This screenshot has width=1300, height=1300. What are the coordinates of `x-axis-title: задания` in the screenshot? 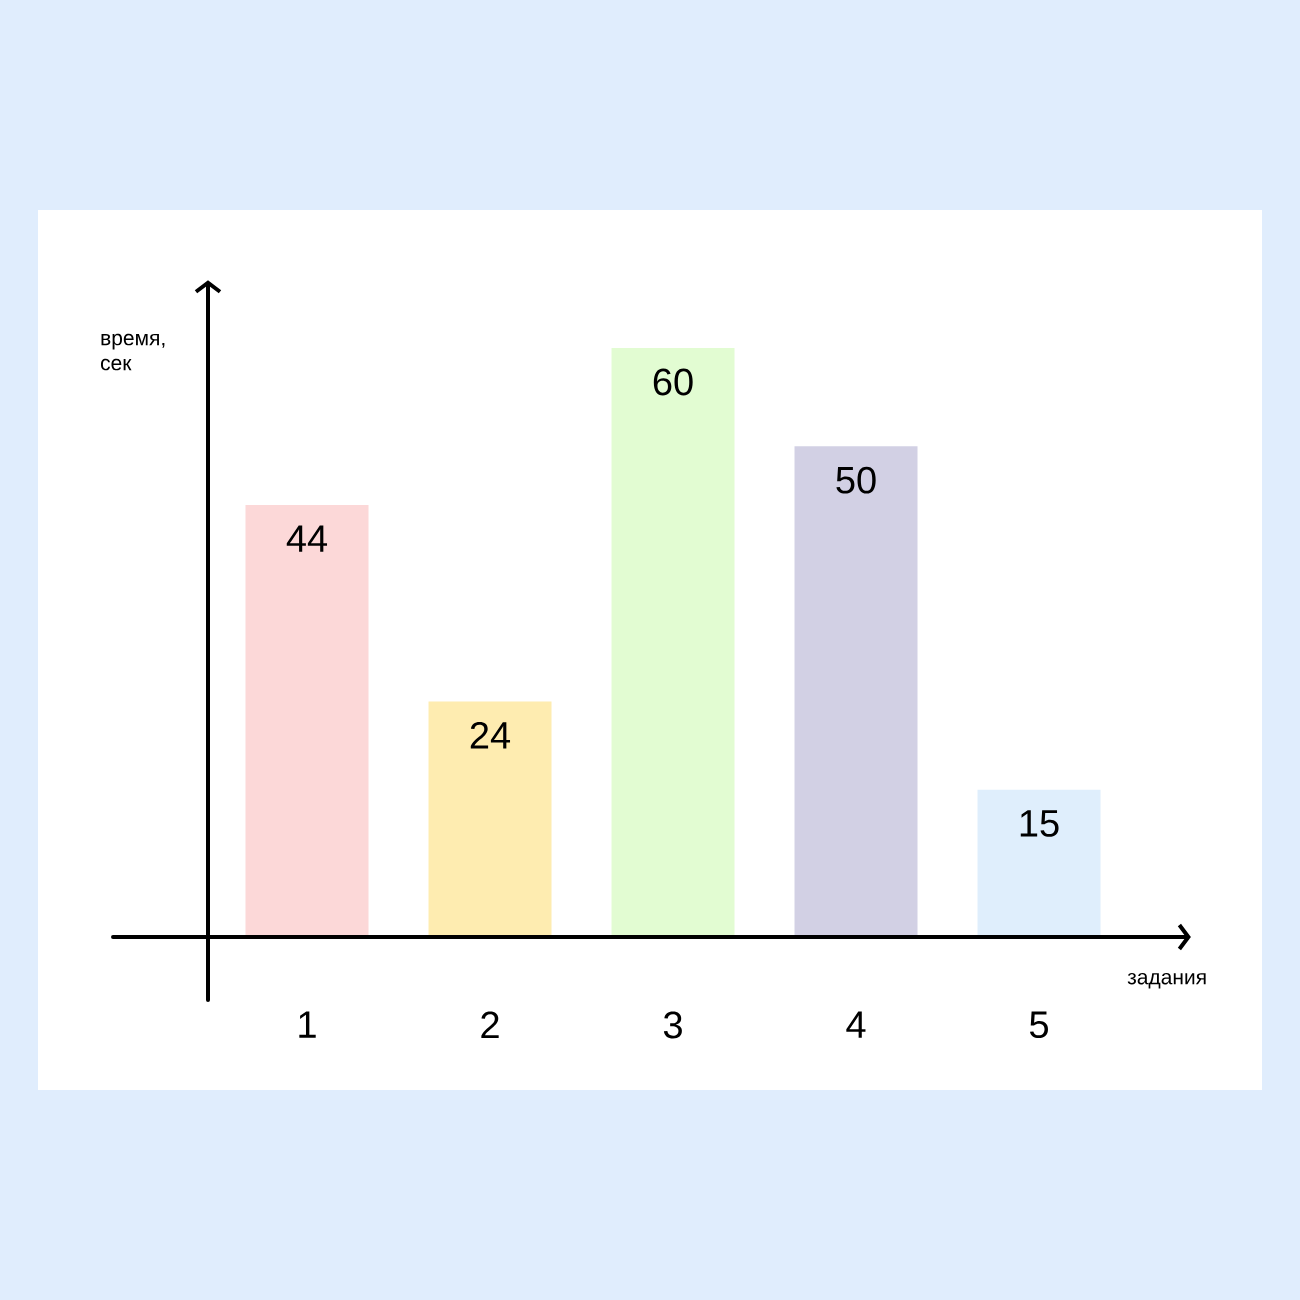 It's located at (1166, 980).